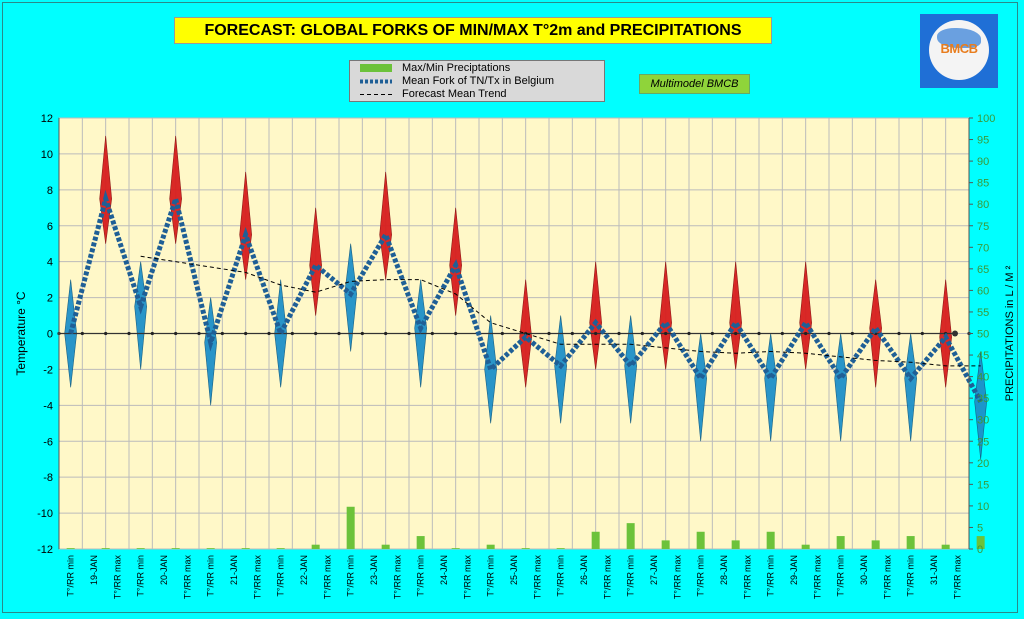 The width and height of the screenshot is (1024, 619). What do you see at coordinates (955, 333) in the screenshot?
I see `zero-end-marker` at bounding box center [955, 333].